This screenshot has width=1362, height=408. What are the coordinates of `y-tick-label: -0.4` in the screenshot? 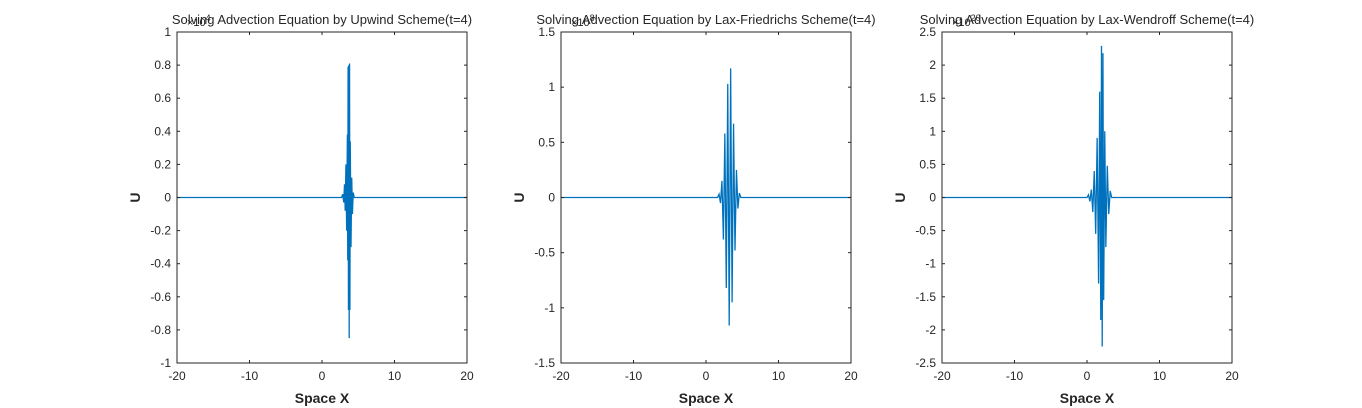 It's located at (160, 264).